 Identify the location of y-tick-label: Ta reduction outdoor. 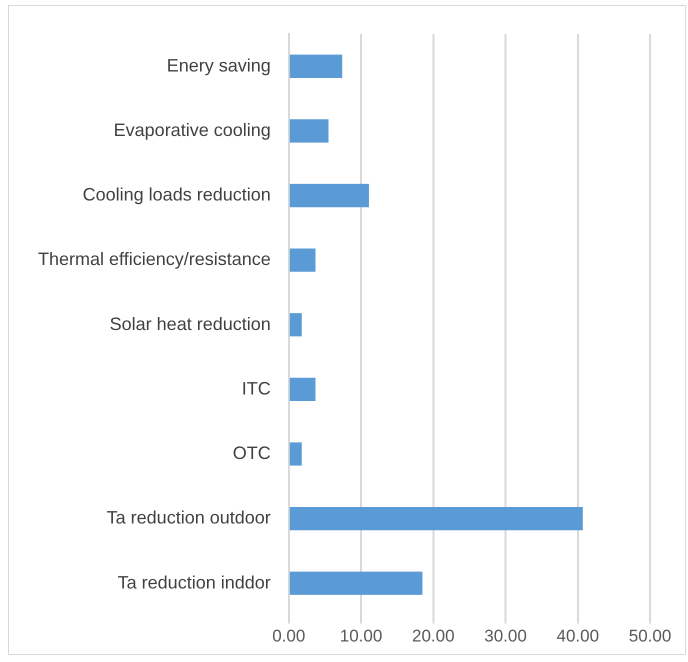
(188, 518).